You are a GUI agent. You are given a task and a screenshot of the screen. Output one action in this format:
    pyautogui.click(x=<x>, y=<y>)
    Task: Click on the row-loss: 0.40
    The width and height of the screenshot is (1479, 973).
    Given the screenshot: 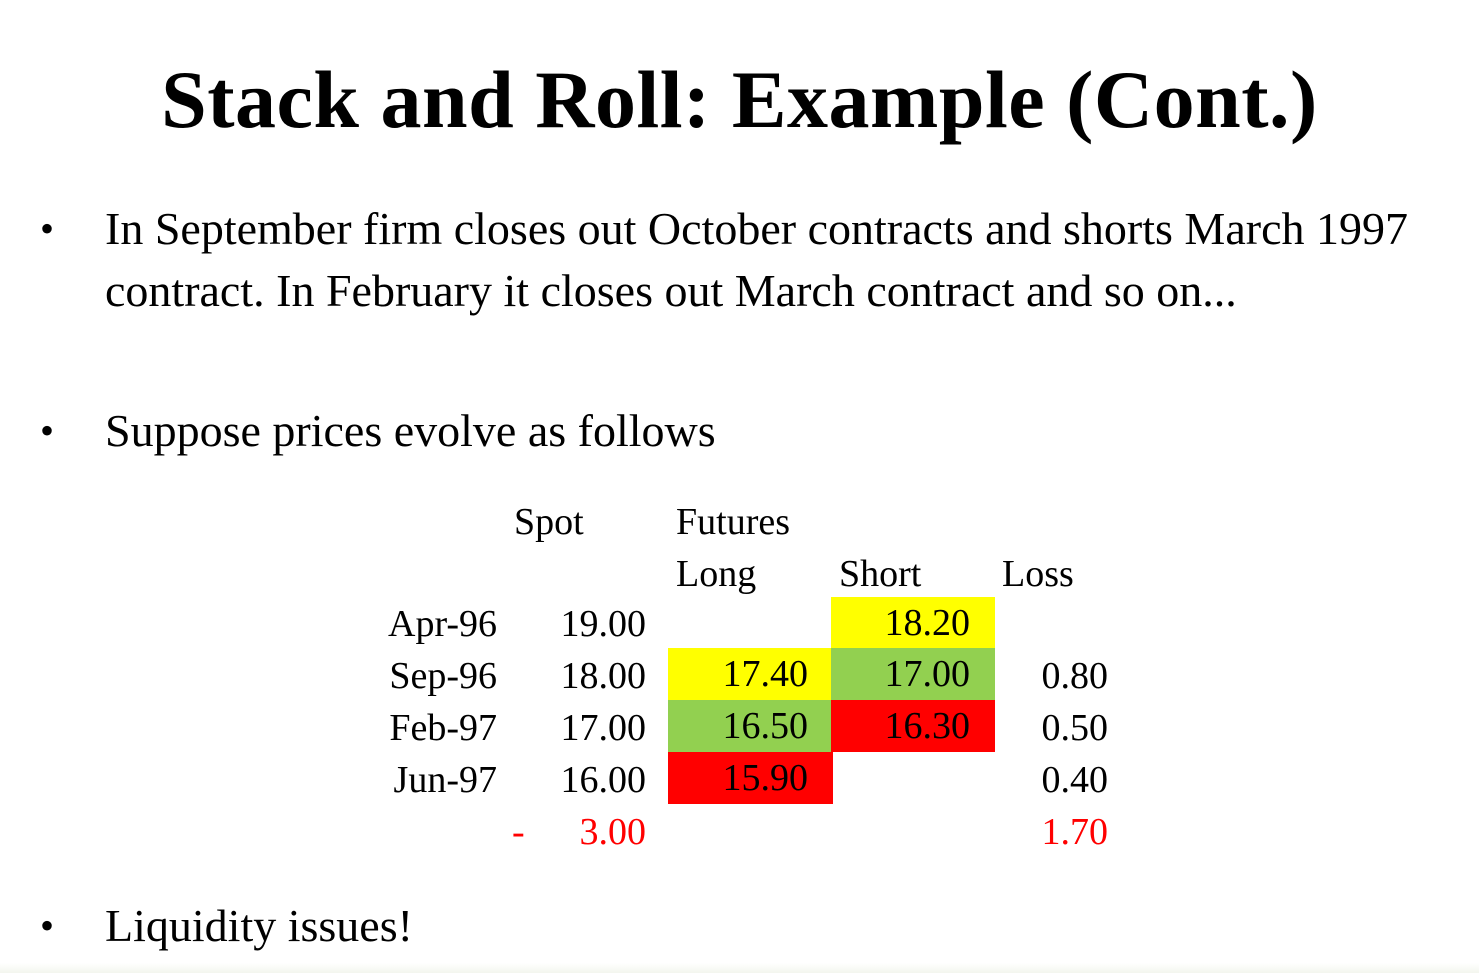 What is the action you would take?
    pyautogui.click(x=1075, y=780)
    